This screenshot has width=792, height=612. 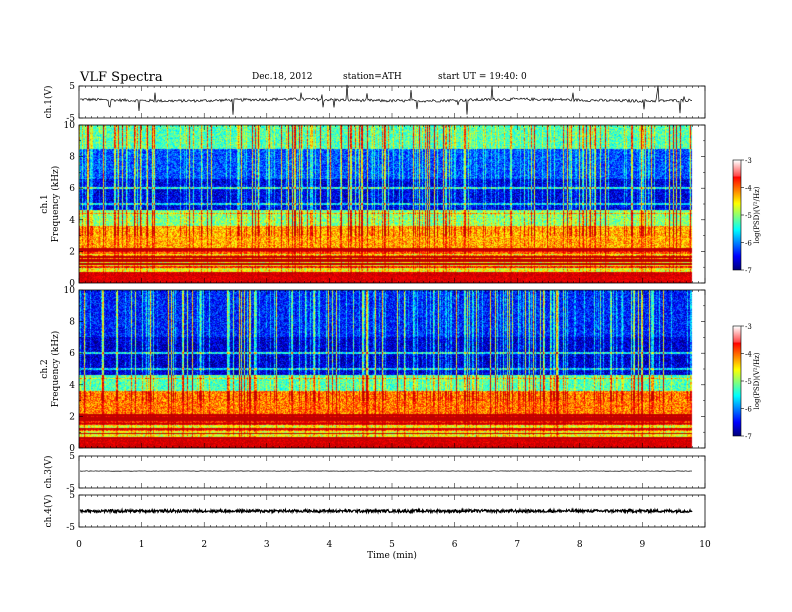 What do you see at coordinates (705, 545) in the screenshot?
I see `x-tick-label: 10` at bounding box center [705, 545].